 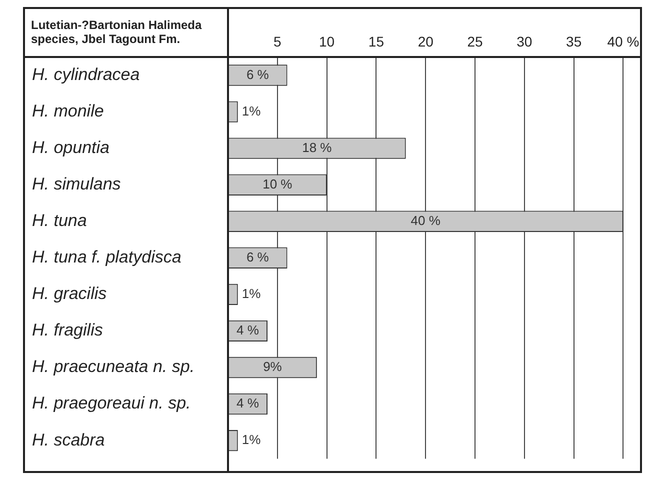 What do you see at coordinates (574, 41) in the screenshot?
I see `x-tick-label: 35` at bounding box center [574, 41].